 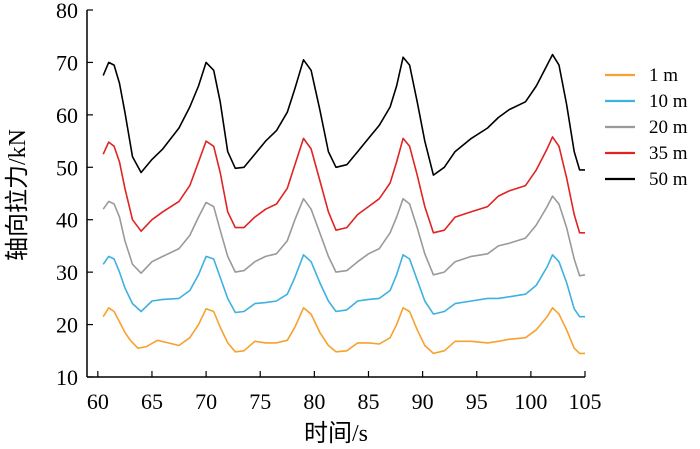 I want to click on legend-label: 35 m, so click(x=668, y=153).